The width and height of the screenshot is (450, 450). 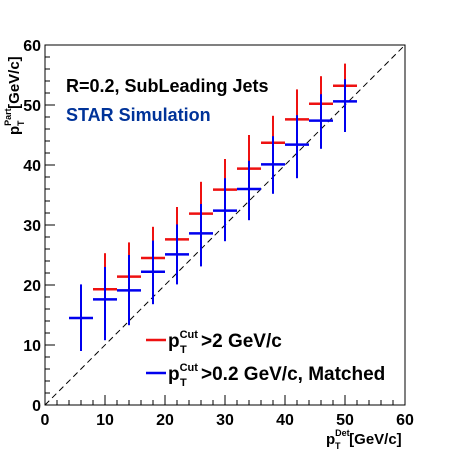 What do you see at coordinates (174, 341) in the screenshot?
I see `legend-red-main: p` at bounding box center [174, 341].